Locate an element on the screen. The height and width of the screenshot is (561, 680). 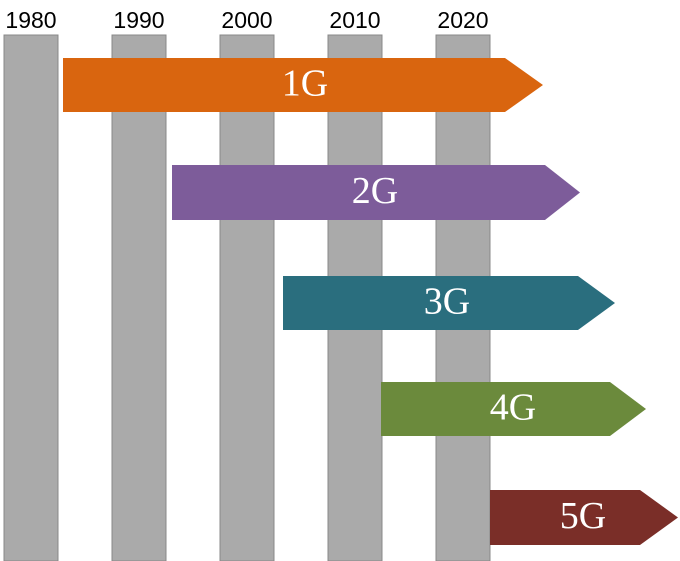
generation-label: 4G is located at coordinates (513, 408).